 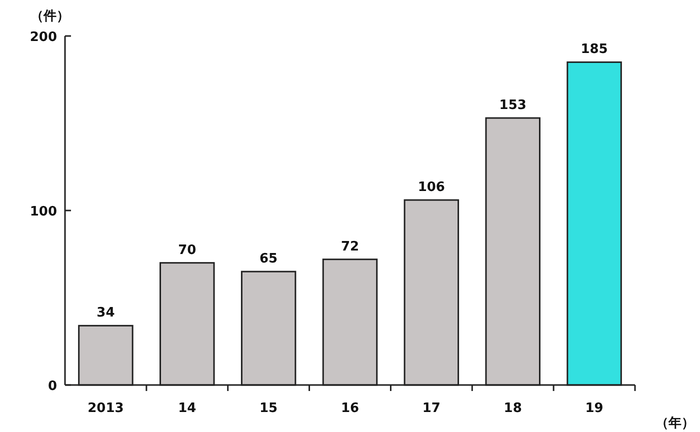 What do you see at coordinates (52, 386) in the screenshot?
I see `y-tick-label: 0` at bounding box center [52, 386].